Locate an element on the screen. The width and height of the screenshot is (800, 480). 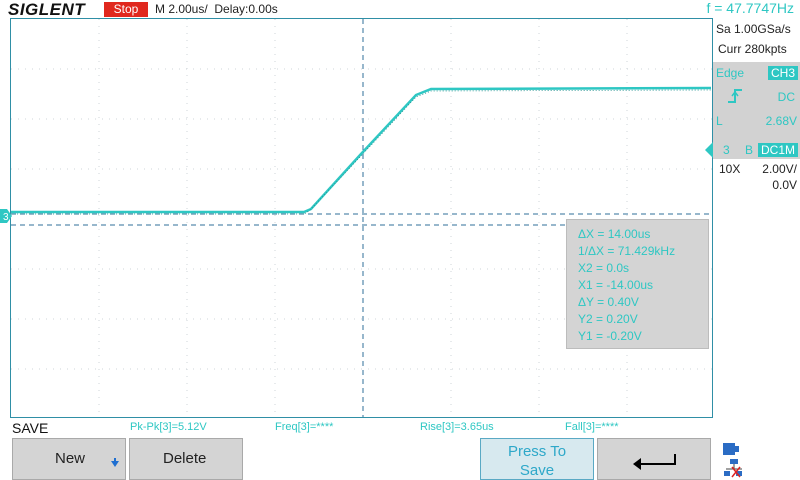
rising-edge-icon is located at coordinates (735, 96).